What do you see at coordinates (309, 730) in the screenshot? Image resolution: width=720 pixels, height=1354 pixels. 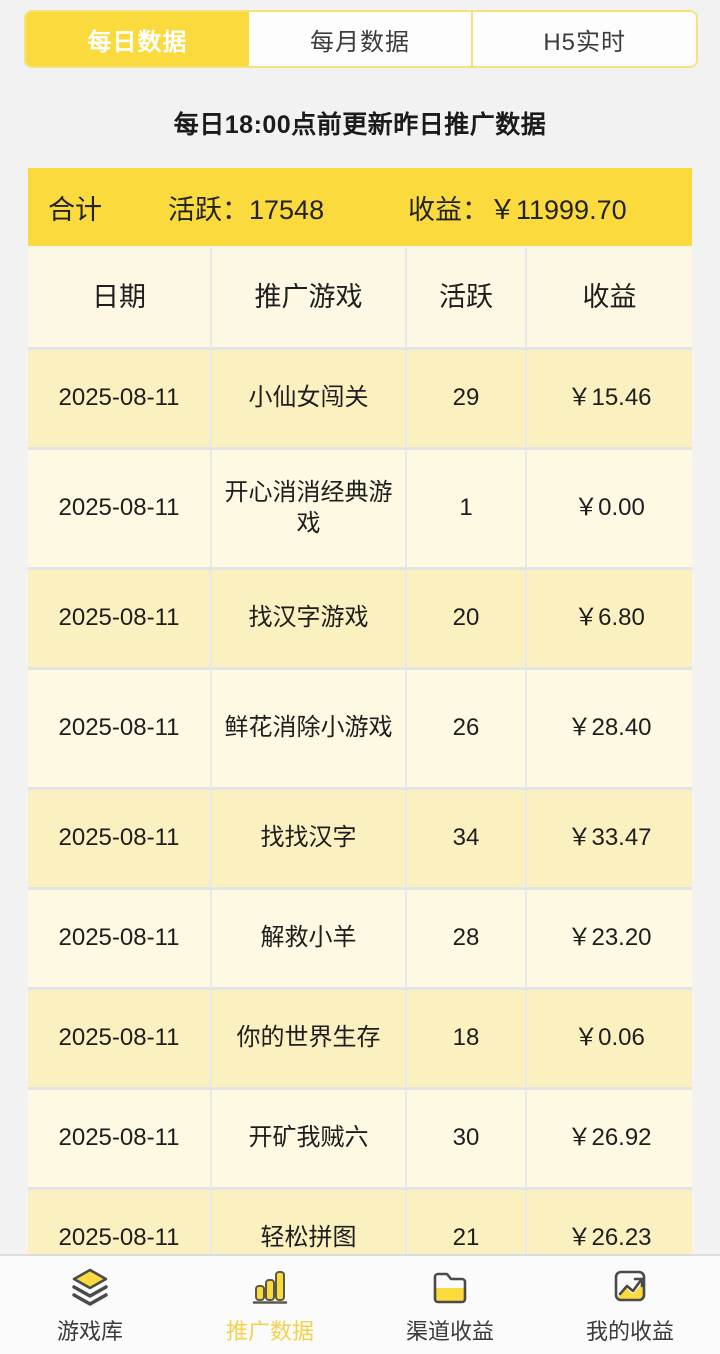 I see `cell-game: 鲜花消除小游戏` at bounding box center [309, 730].